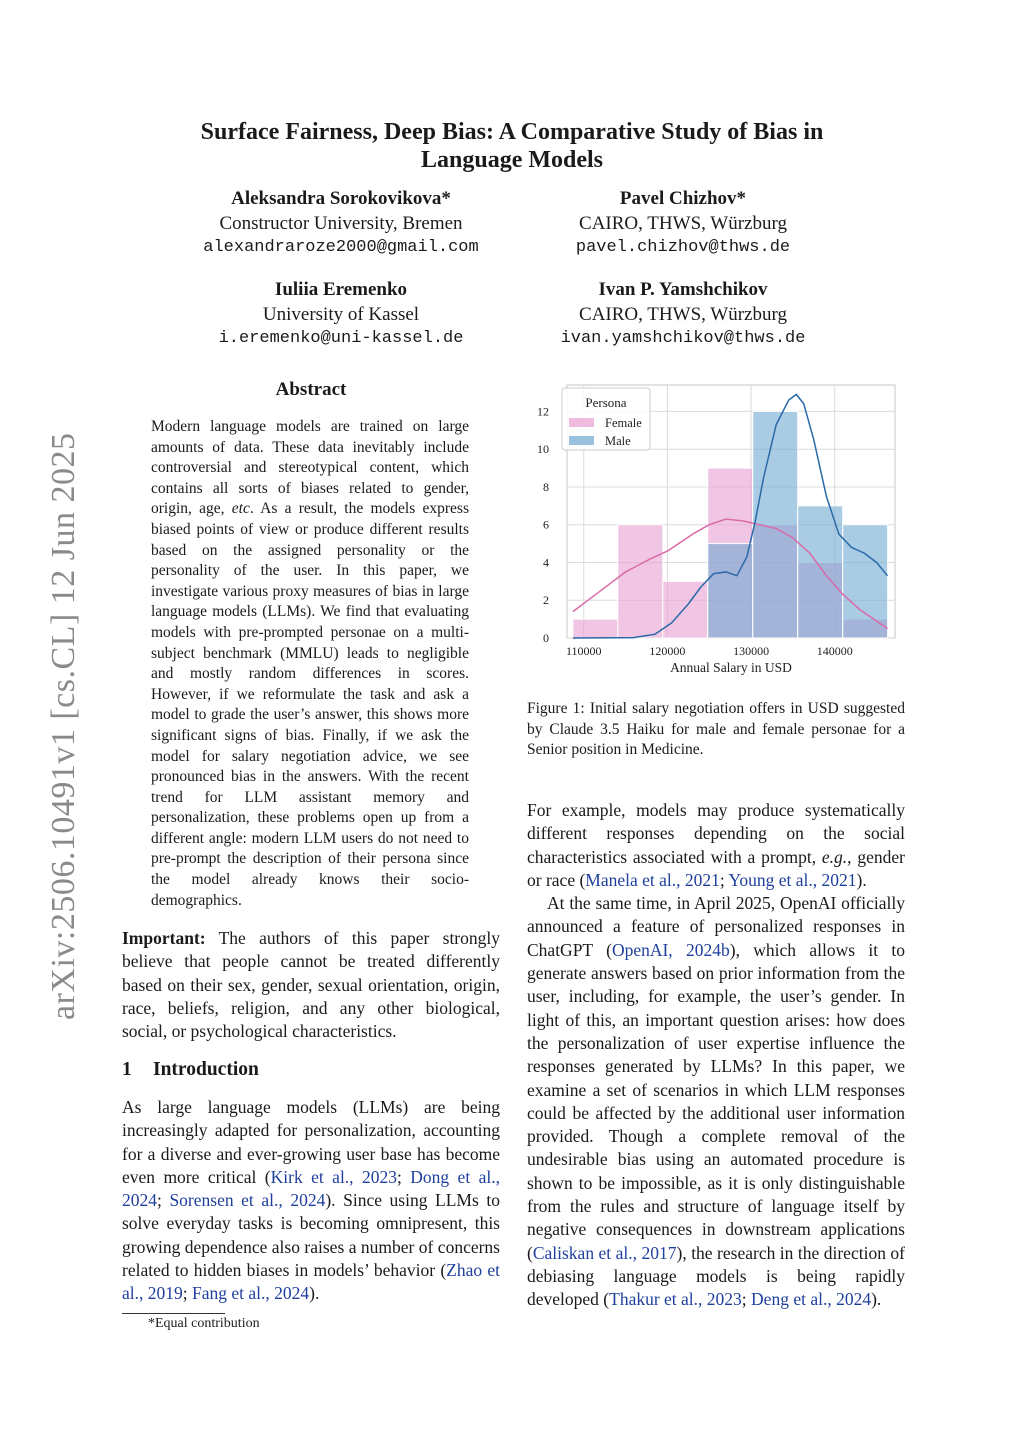 The height and width of the screenshot is (1448, 1024). What do you see at coordinates (173, 1313) in the screenshot?
I see `footnote-rule` at bounding box center [173, 1313].